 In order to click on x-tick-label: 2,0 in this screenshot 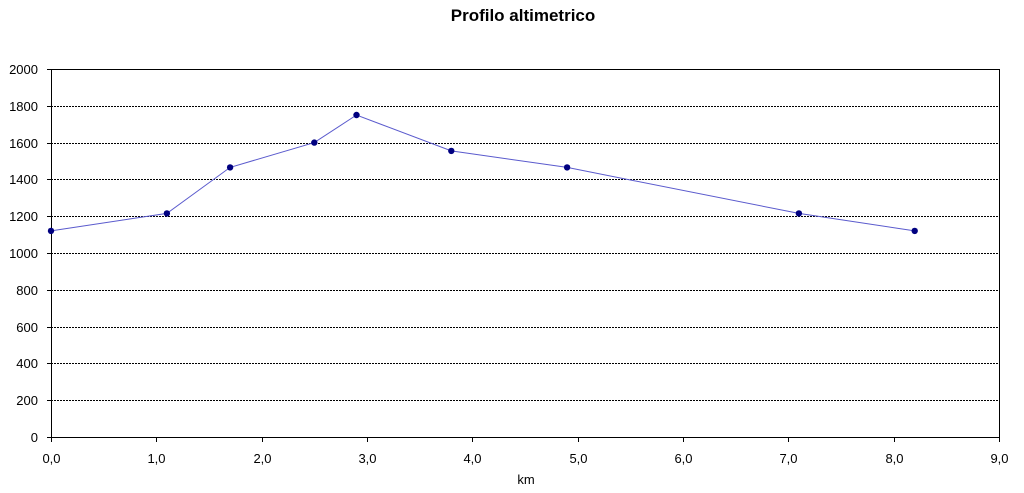, I will do `click(262, 458)`.